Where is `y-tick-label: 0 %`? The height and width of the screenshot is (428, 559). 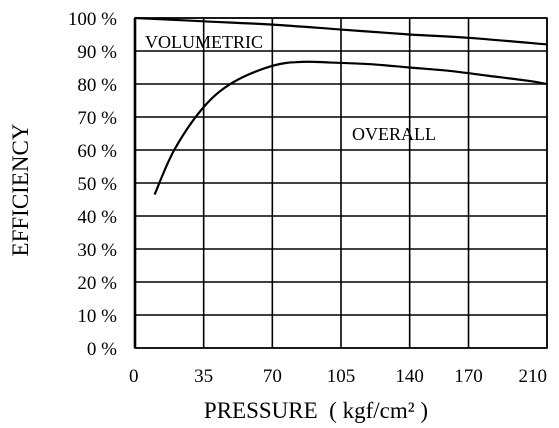
y-tick-label: 0 % is located at coordinates (102, 349).